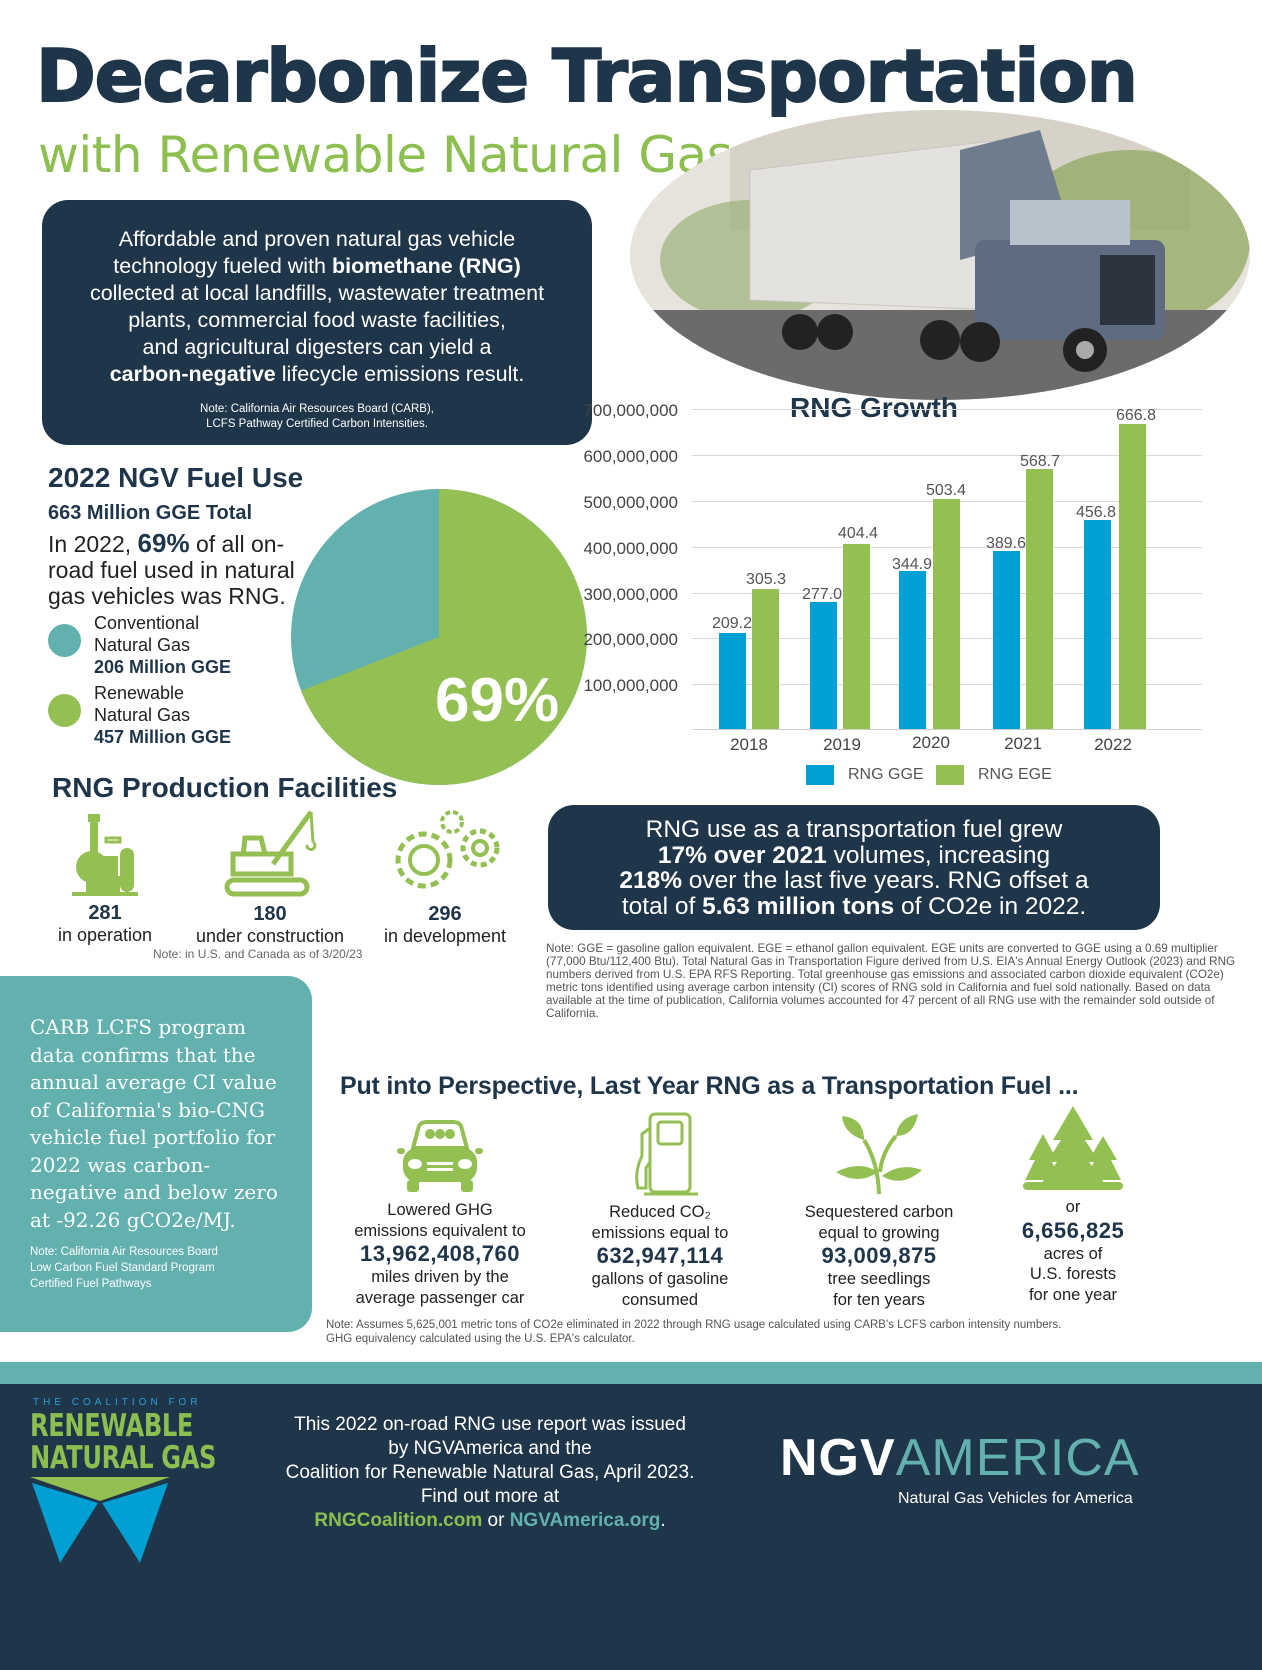 The image size is (1262, 1670). What do you see at coordinates (1113, 744) in the screenshot?
I see `x-tick: 2022` at bounding box center [1113, 744].